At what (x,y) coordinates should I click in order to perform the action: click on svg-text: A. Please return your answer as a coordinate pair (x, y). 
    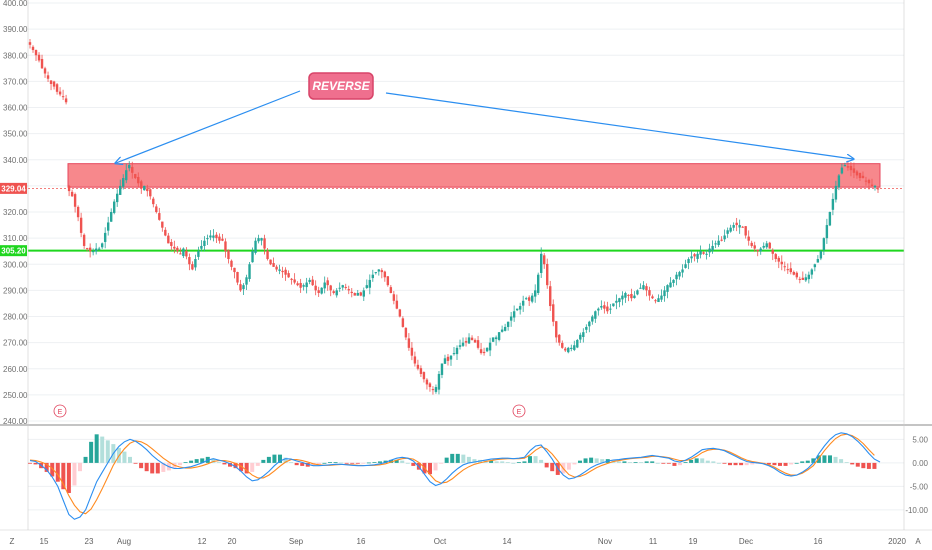
    Looking at the image, I should click on (918, 541).